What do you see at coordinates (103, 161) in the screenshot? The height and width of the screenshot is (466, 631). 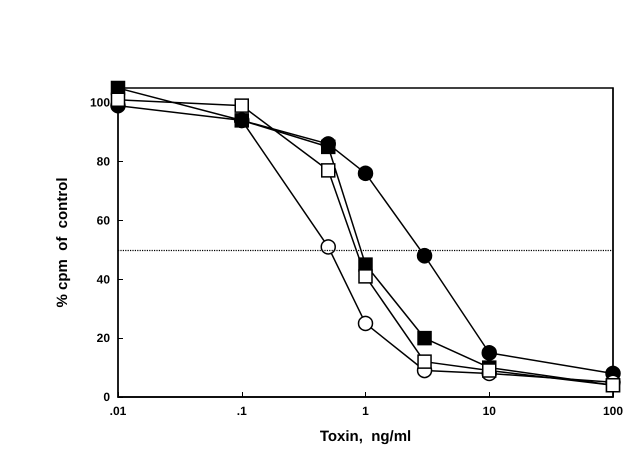 I see `y-tick-label: 80` at bounding box center [103, 161].